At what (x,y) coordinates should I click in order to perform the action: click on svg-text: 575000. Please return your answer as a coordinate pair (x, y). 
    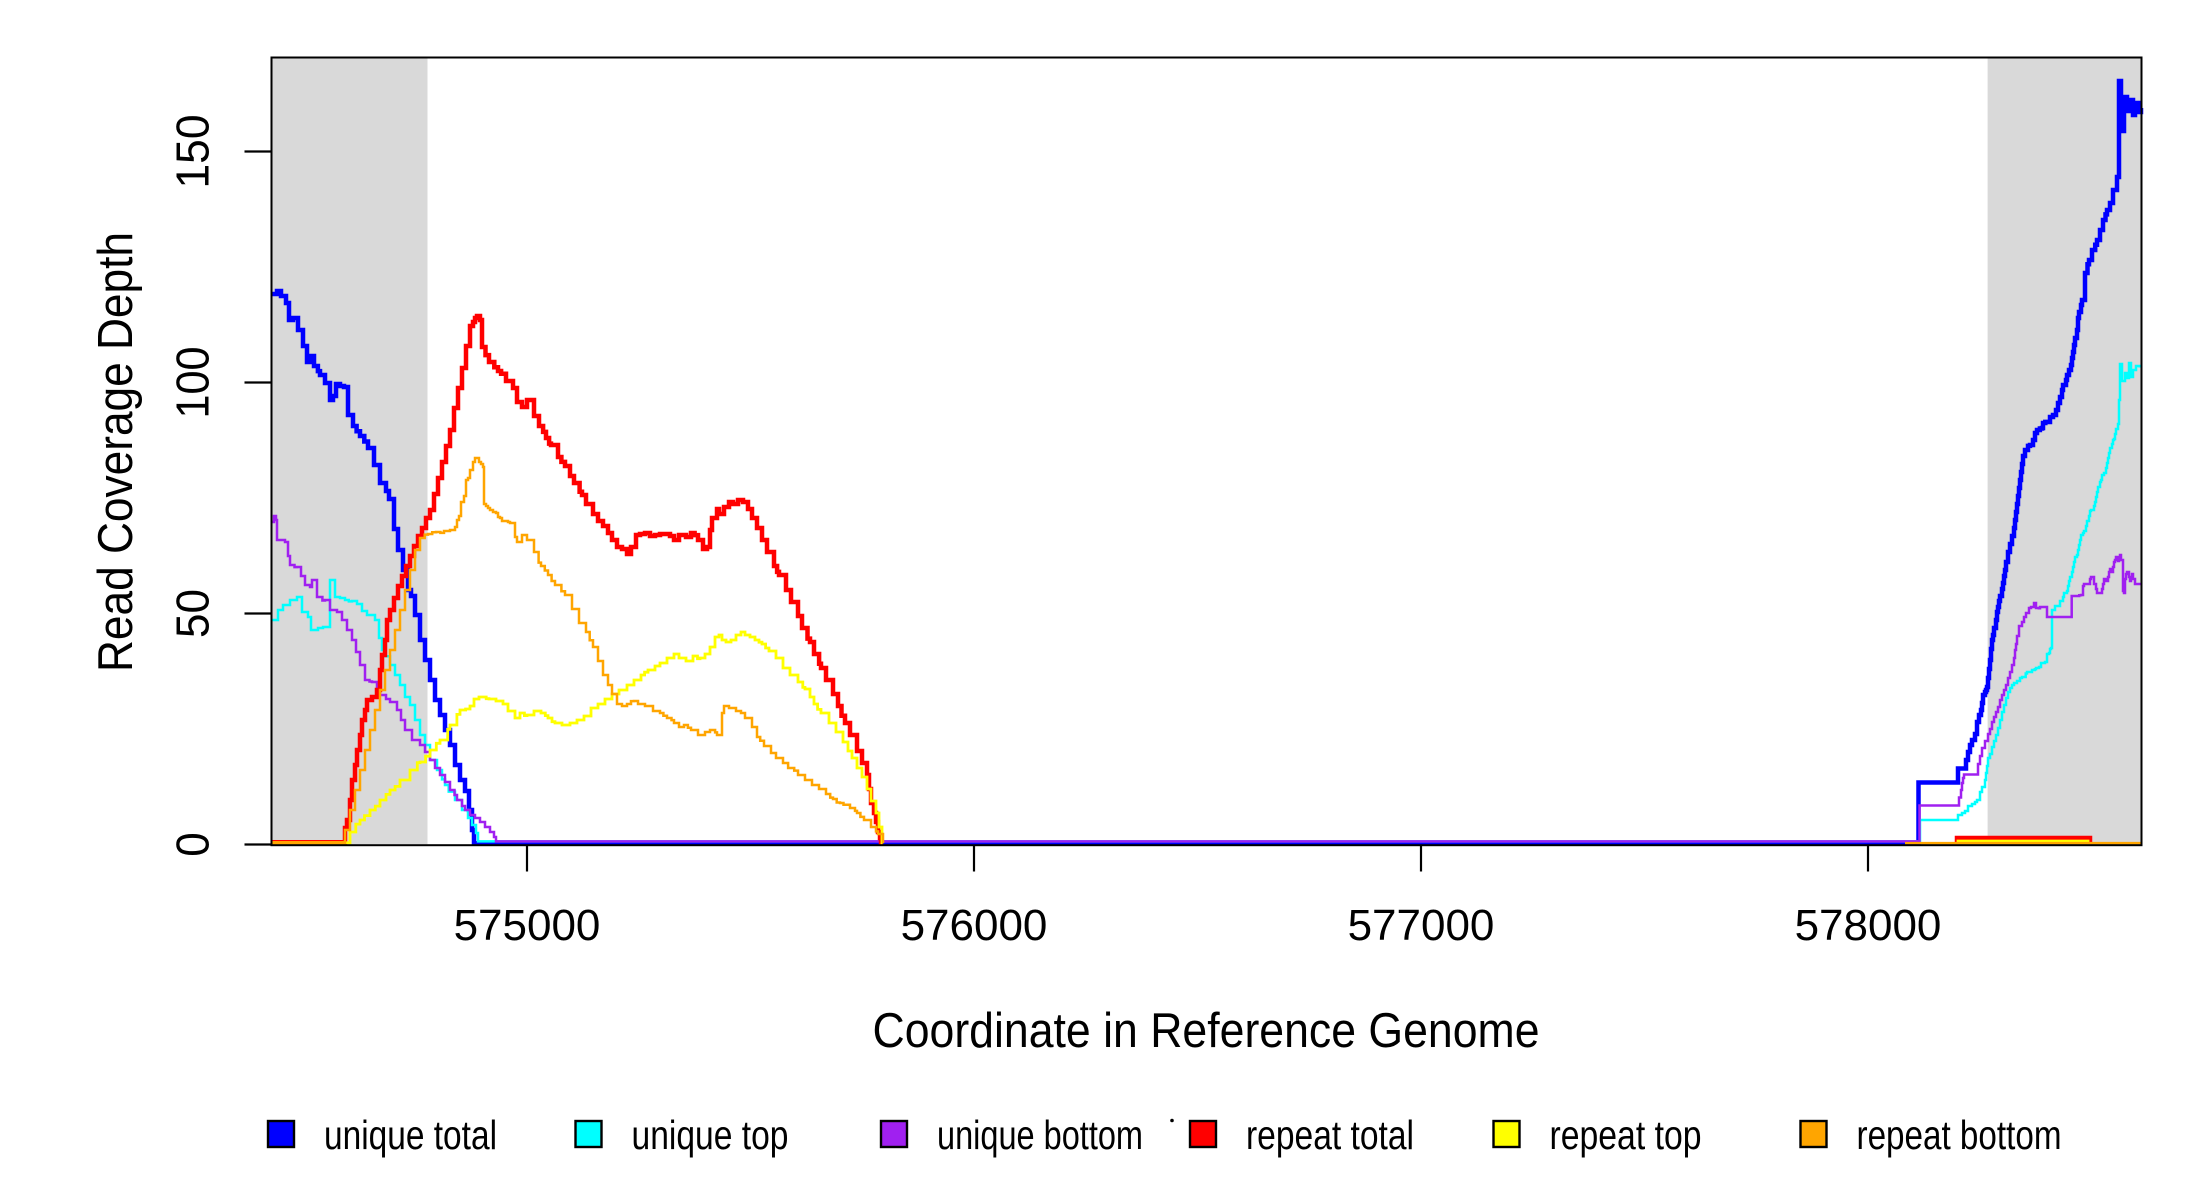
    Looking at the image, I should click on (527, 925).